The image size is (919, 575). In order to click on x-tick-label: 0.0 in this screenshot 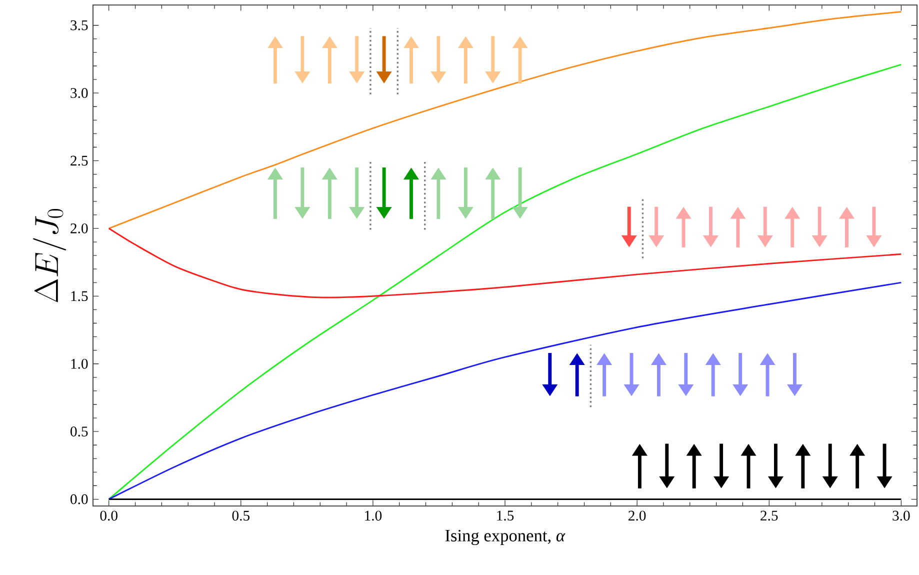, I will do `click(109, 515)`.